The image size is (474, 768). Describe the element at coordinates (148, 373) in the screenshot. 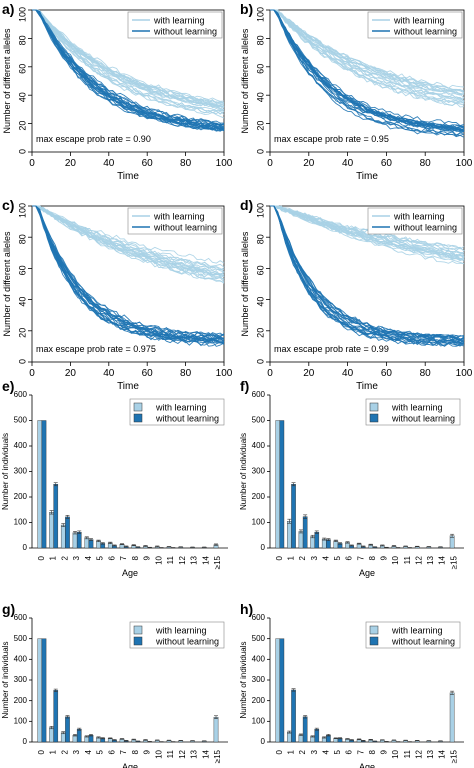

I see `x-tick-label: 60` at that location.